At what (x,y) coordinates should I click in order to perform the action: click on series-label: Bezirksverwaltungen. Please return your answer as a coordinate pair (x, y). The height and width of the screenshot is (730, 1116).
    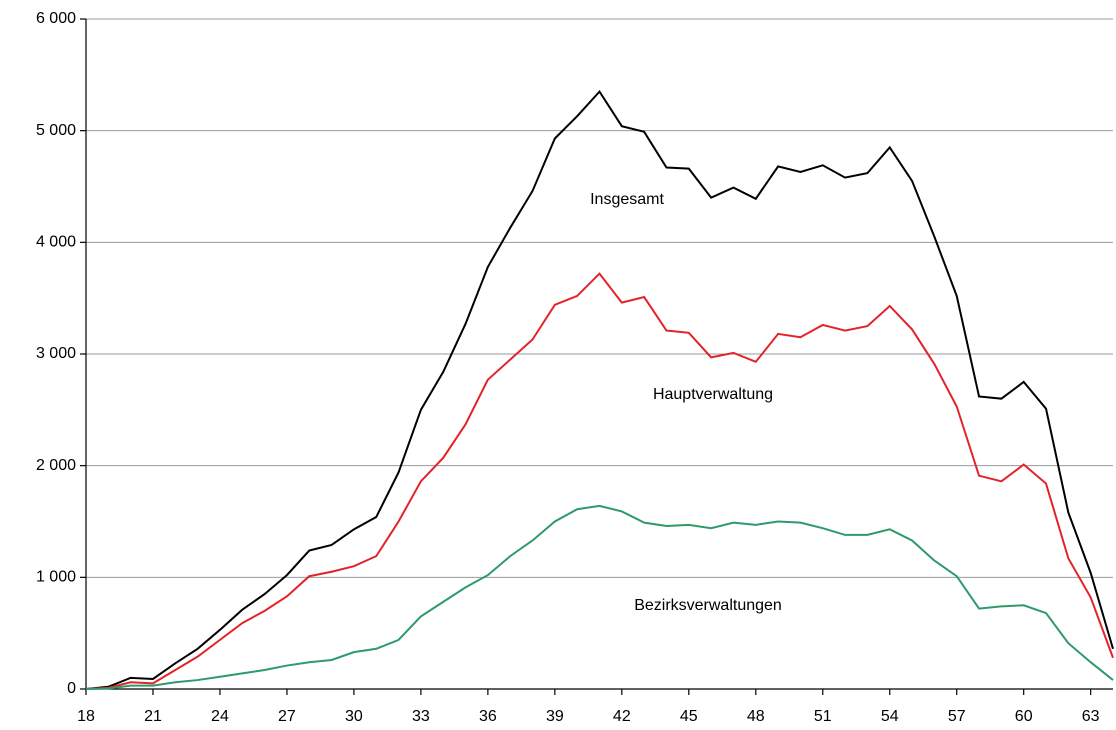
    Looking at the image, I should click on (708, 605).